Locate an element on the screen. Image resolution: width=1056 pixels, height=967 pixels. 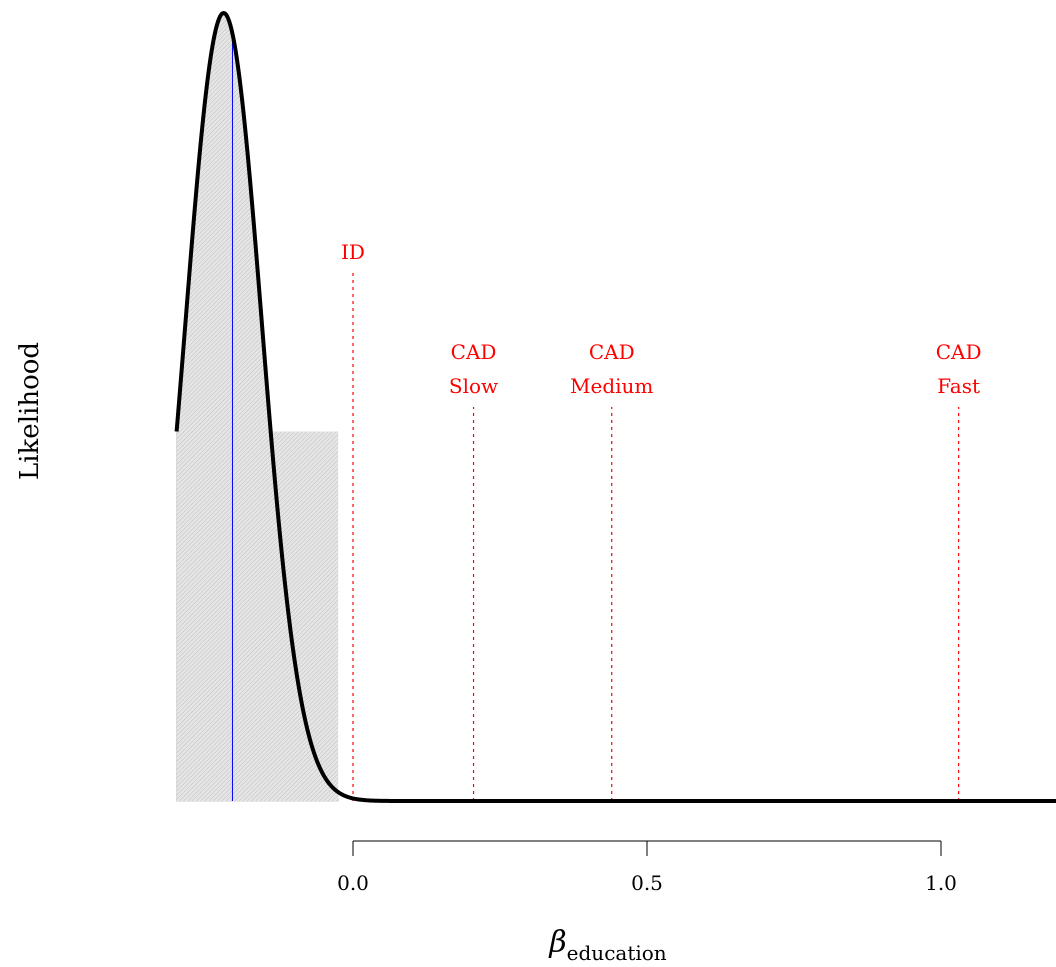
y-axis-title: Likelihood is located at coordinates (30, 411).